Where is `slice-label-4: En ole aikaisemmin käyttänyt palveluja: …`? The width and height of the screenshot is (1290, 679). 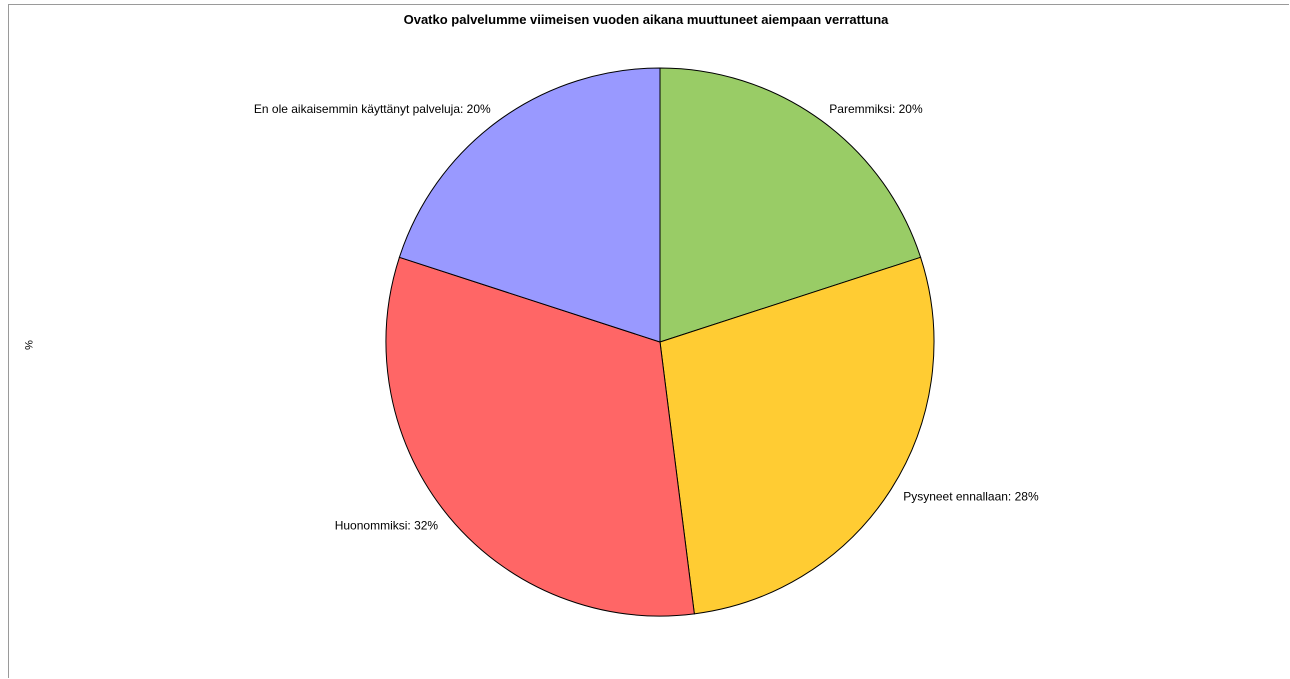
slice-label-4: En ole aikaisemmin käyttänyt palveluja: … is located at coordinates (372, 109).